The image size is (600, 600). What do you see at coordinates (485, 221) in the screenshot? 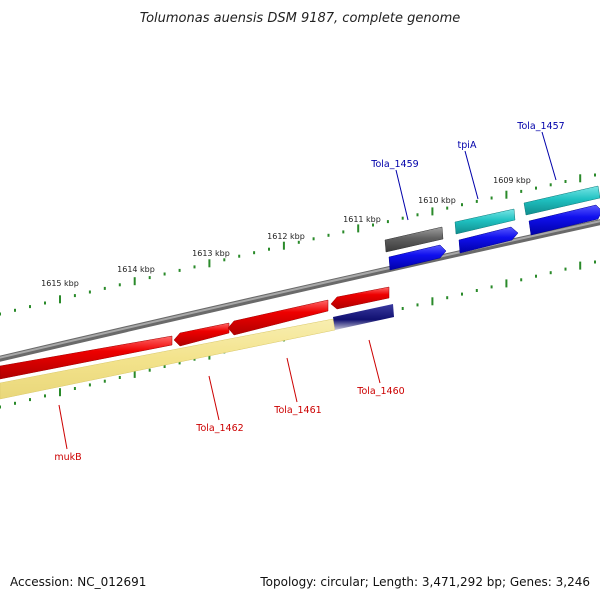
I see `gene-tpiA-feature` at bounding box center [485, 221].